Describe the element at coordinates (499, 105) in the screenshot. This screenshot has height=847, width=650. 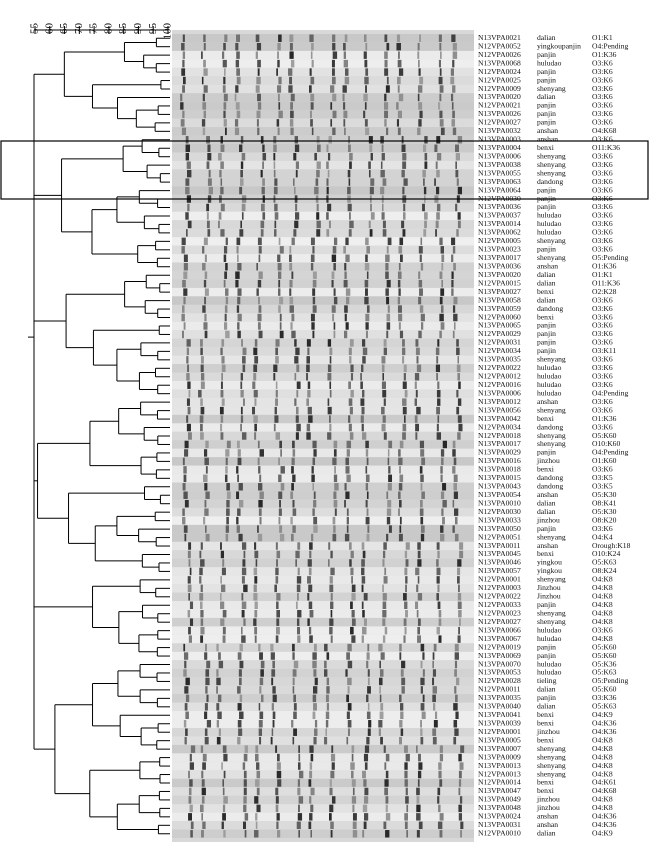
I see `strain-id: N12VPA0021` at that location.